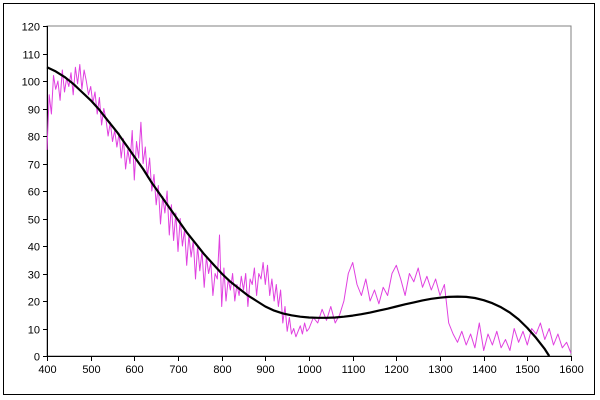 This screenshot has height=400, width=600. What do you see at coordinates (571, 370) in the screenshot?
I see `x-tick-label-1600: 1600` at bounding box center [571, 370].